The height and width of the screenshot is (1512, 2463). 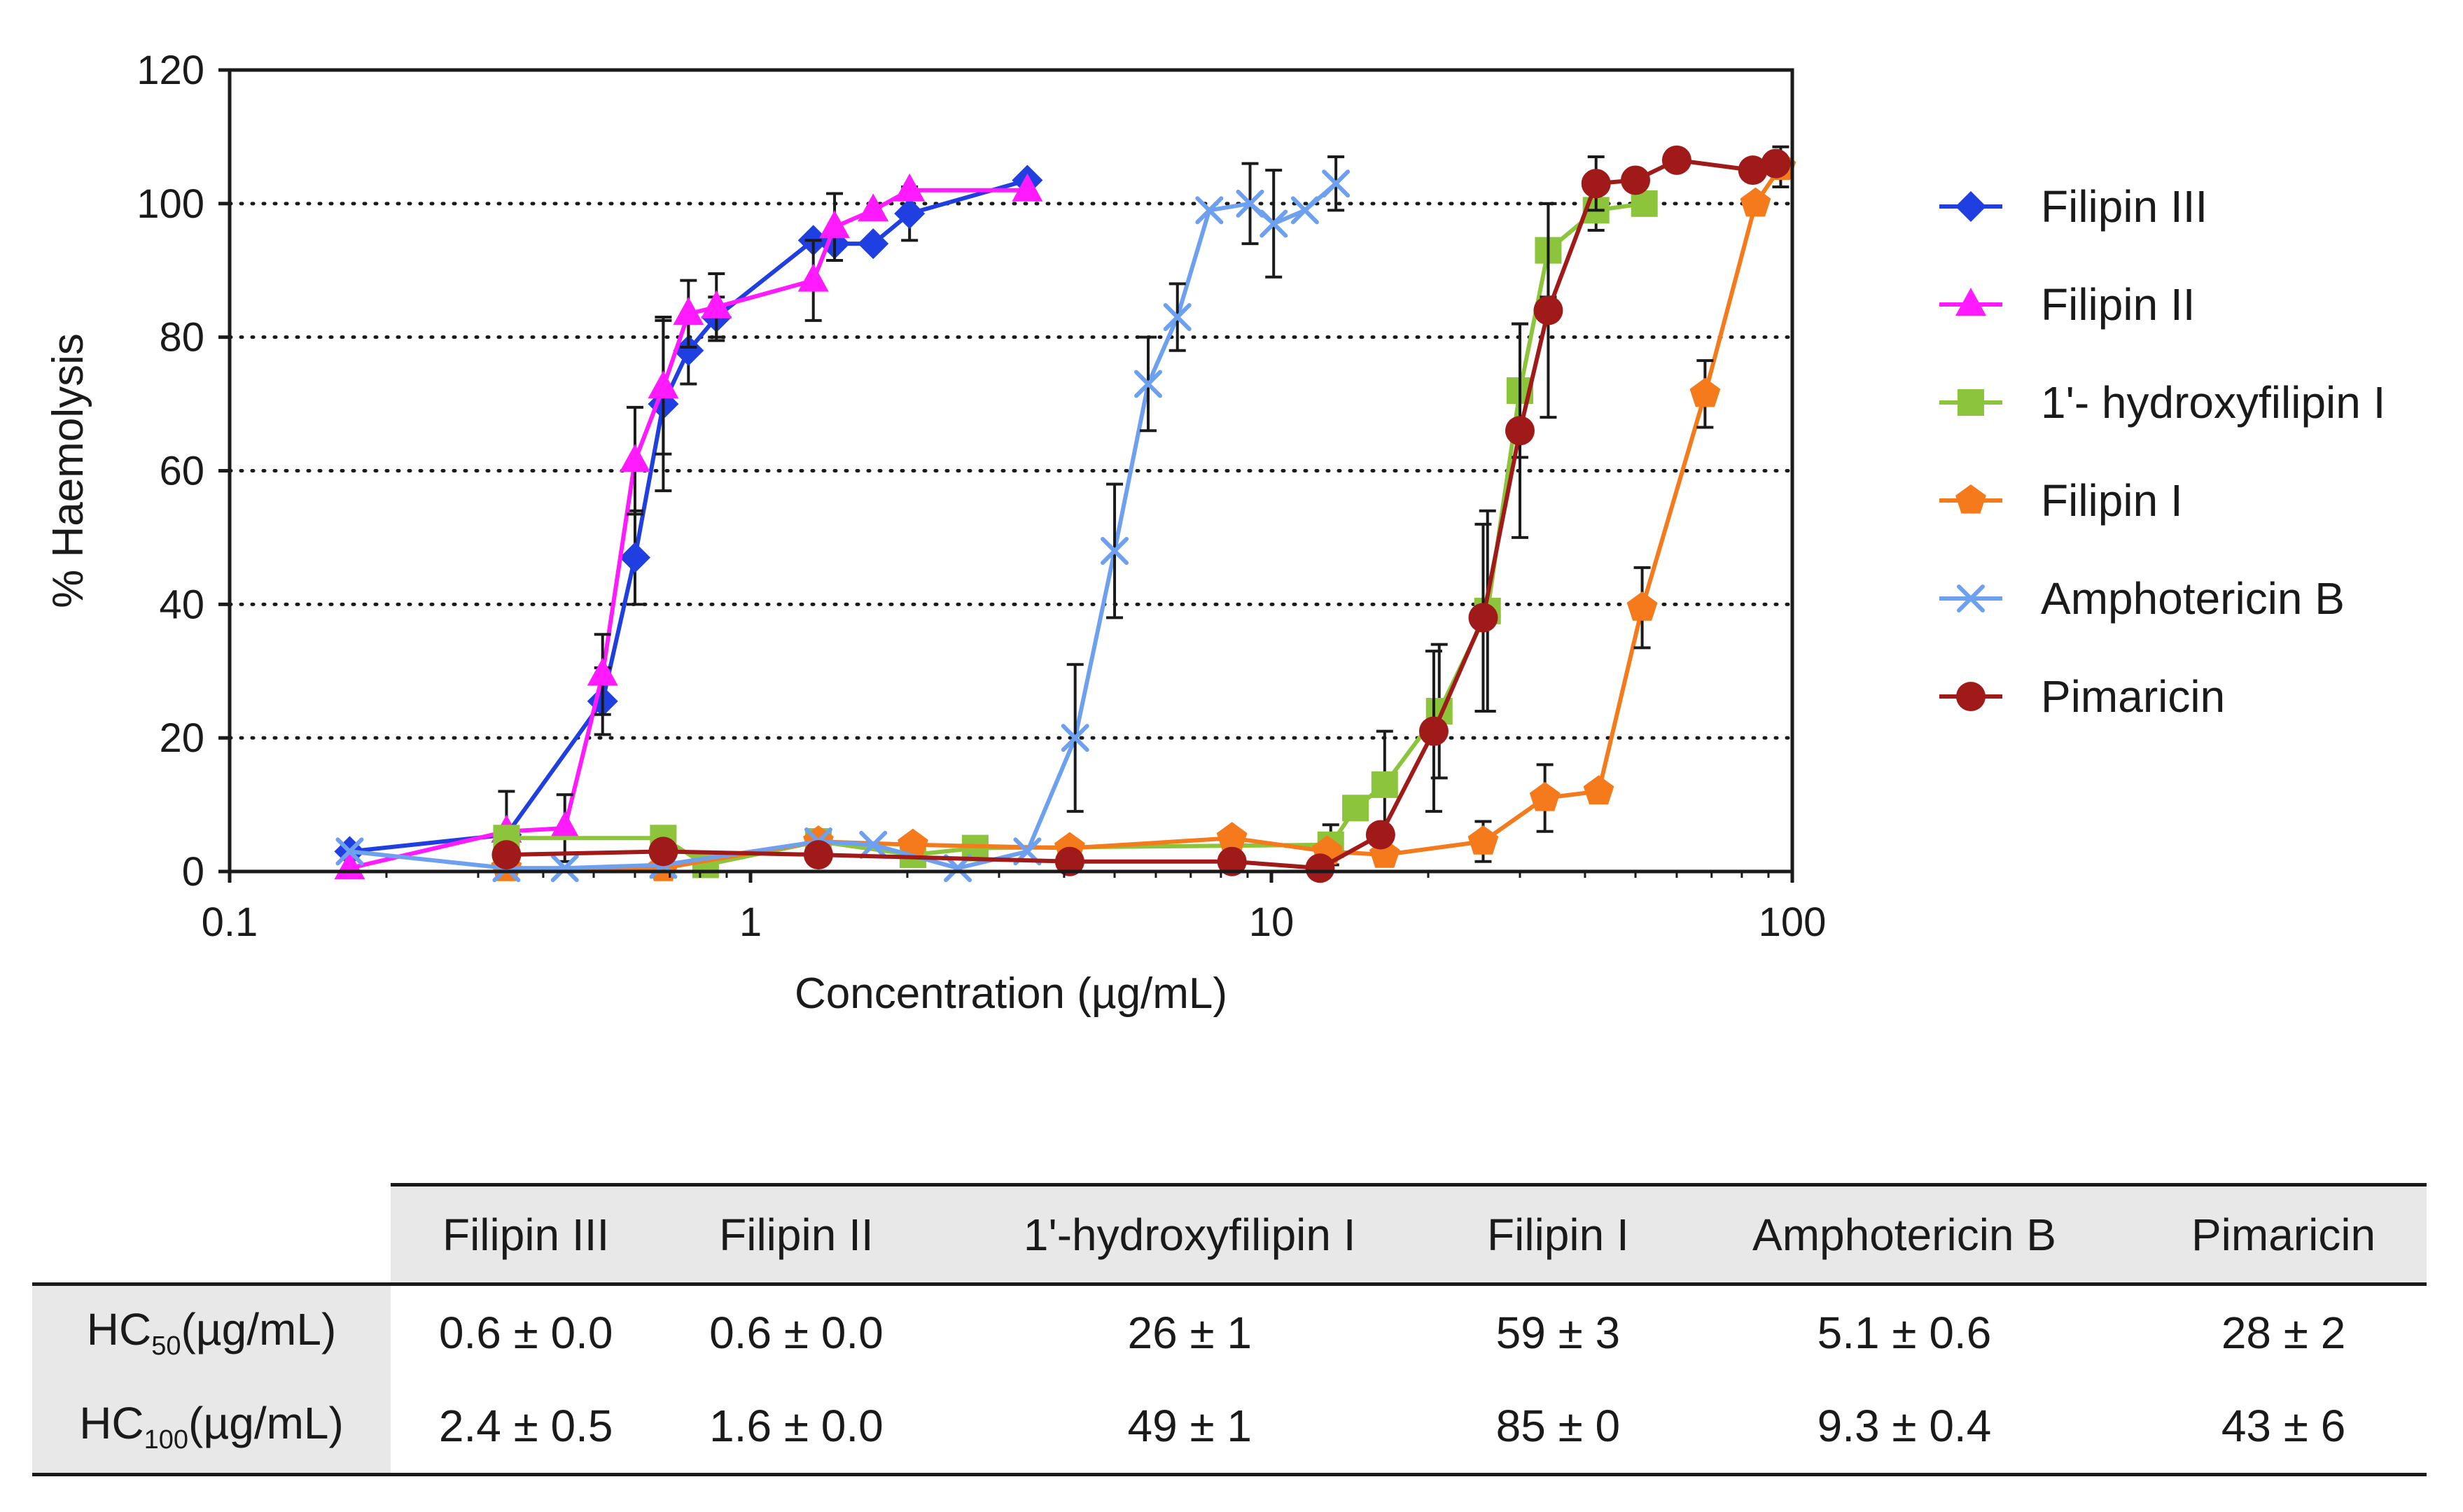 I want to click on table-cell: 2.4 ± 0.5, so click(x=526, y=1427).